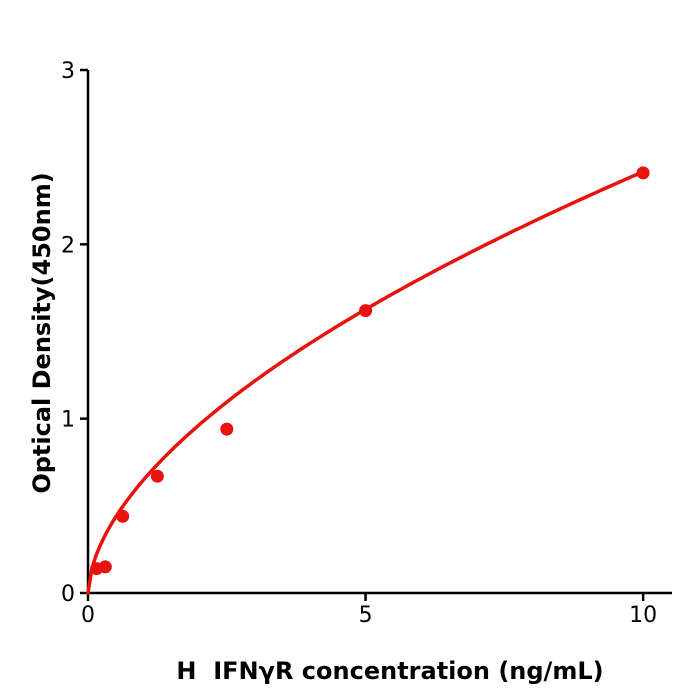 The height and width of the screenshot is (700, 700). What do you see at coordinates (643, 615) in the screenshot?
I see `x-tick-label: 10` at bounding box center [643, 615].